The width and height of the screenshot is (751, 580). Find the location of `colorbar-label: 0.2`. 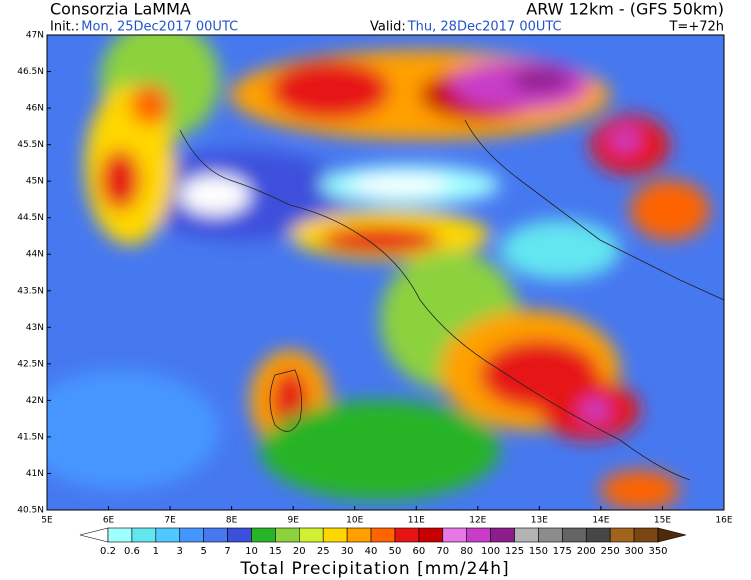

colorbar-label: 0.2 is located at coordinates (108, 551).